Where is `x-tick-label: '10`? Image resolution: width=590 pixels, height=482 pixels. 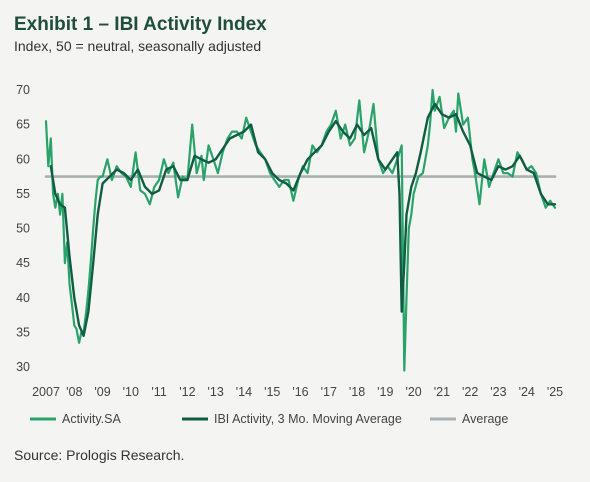
x-tick-label: '10 is located at coordinates (131, 392).